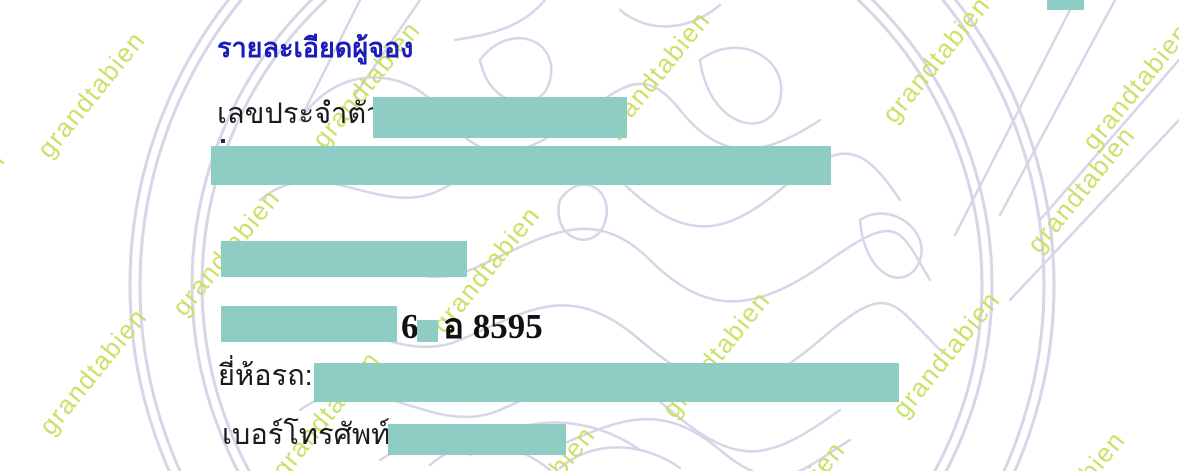  I want to click on id-number-redacted-value, so click(500, 117).